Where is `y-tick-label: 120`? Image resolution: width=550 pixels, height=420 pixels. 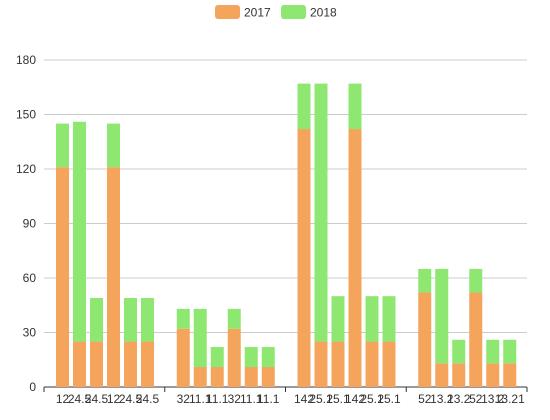 y-tick-label: 120 is located at coordinates (26, 169).